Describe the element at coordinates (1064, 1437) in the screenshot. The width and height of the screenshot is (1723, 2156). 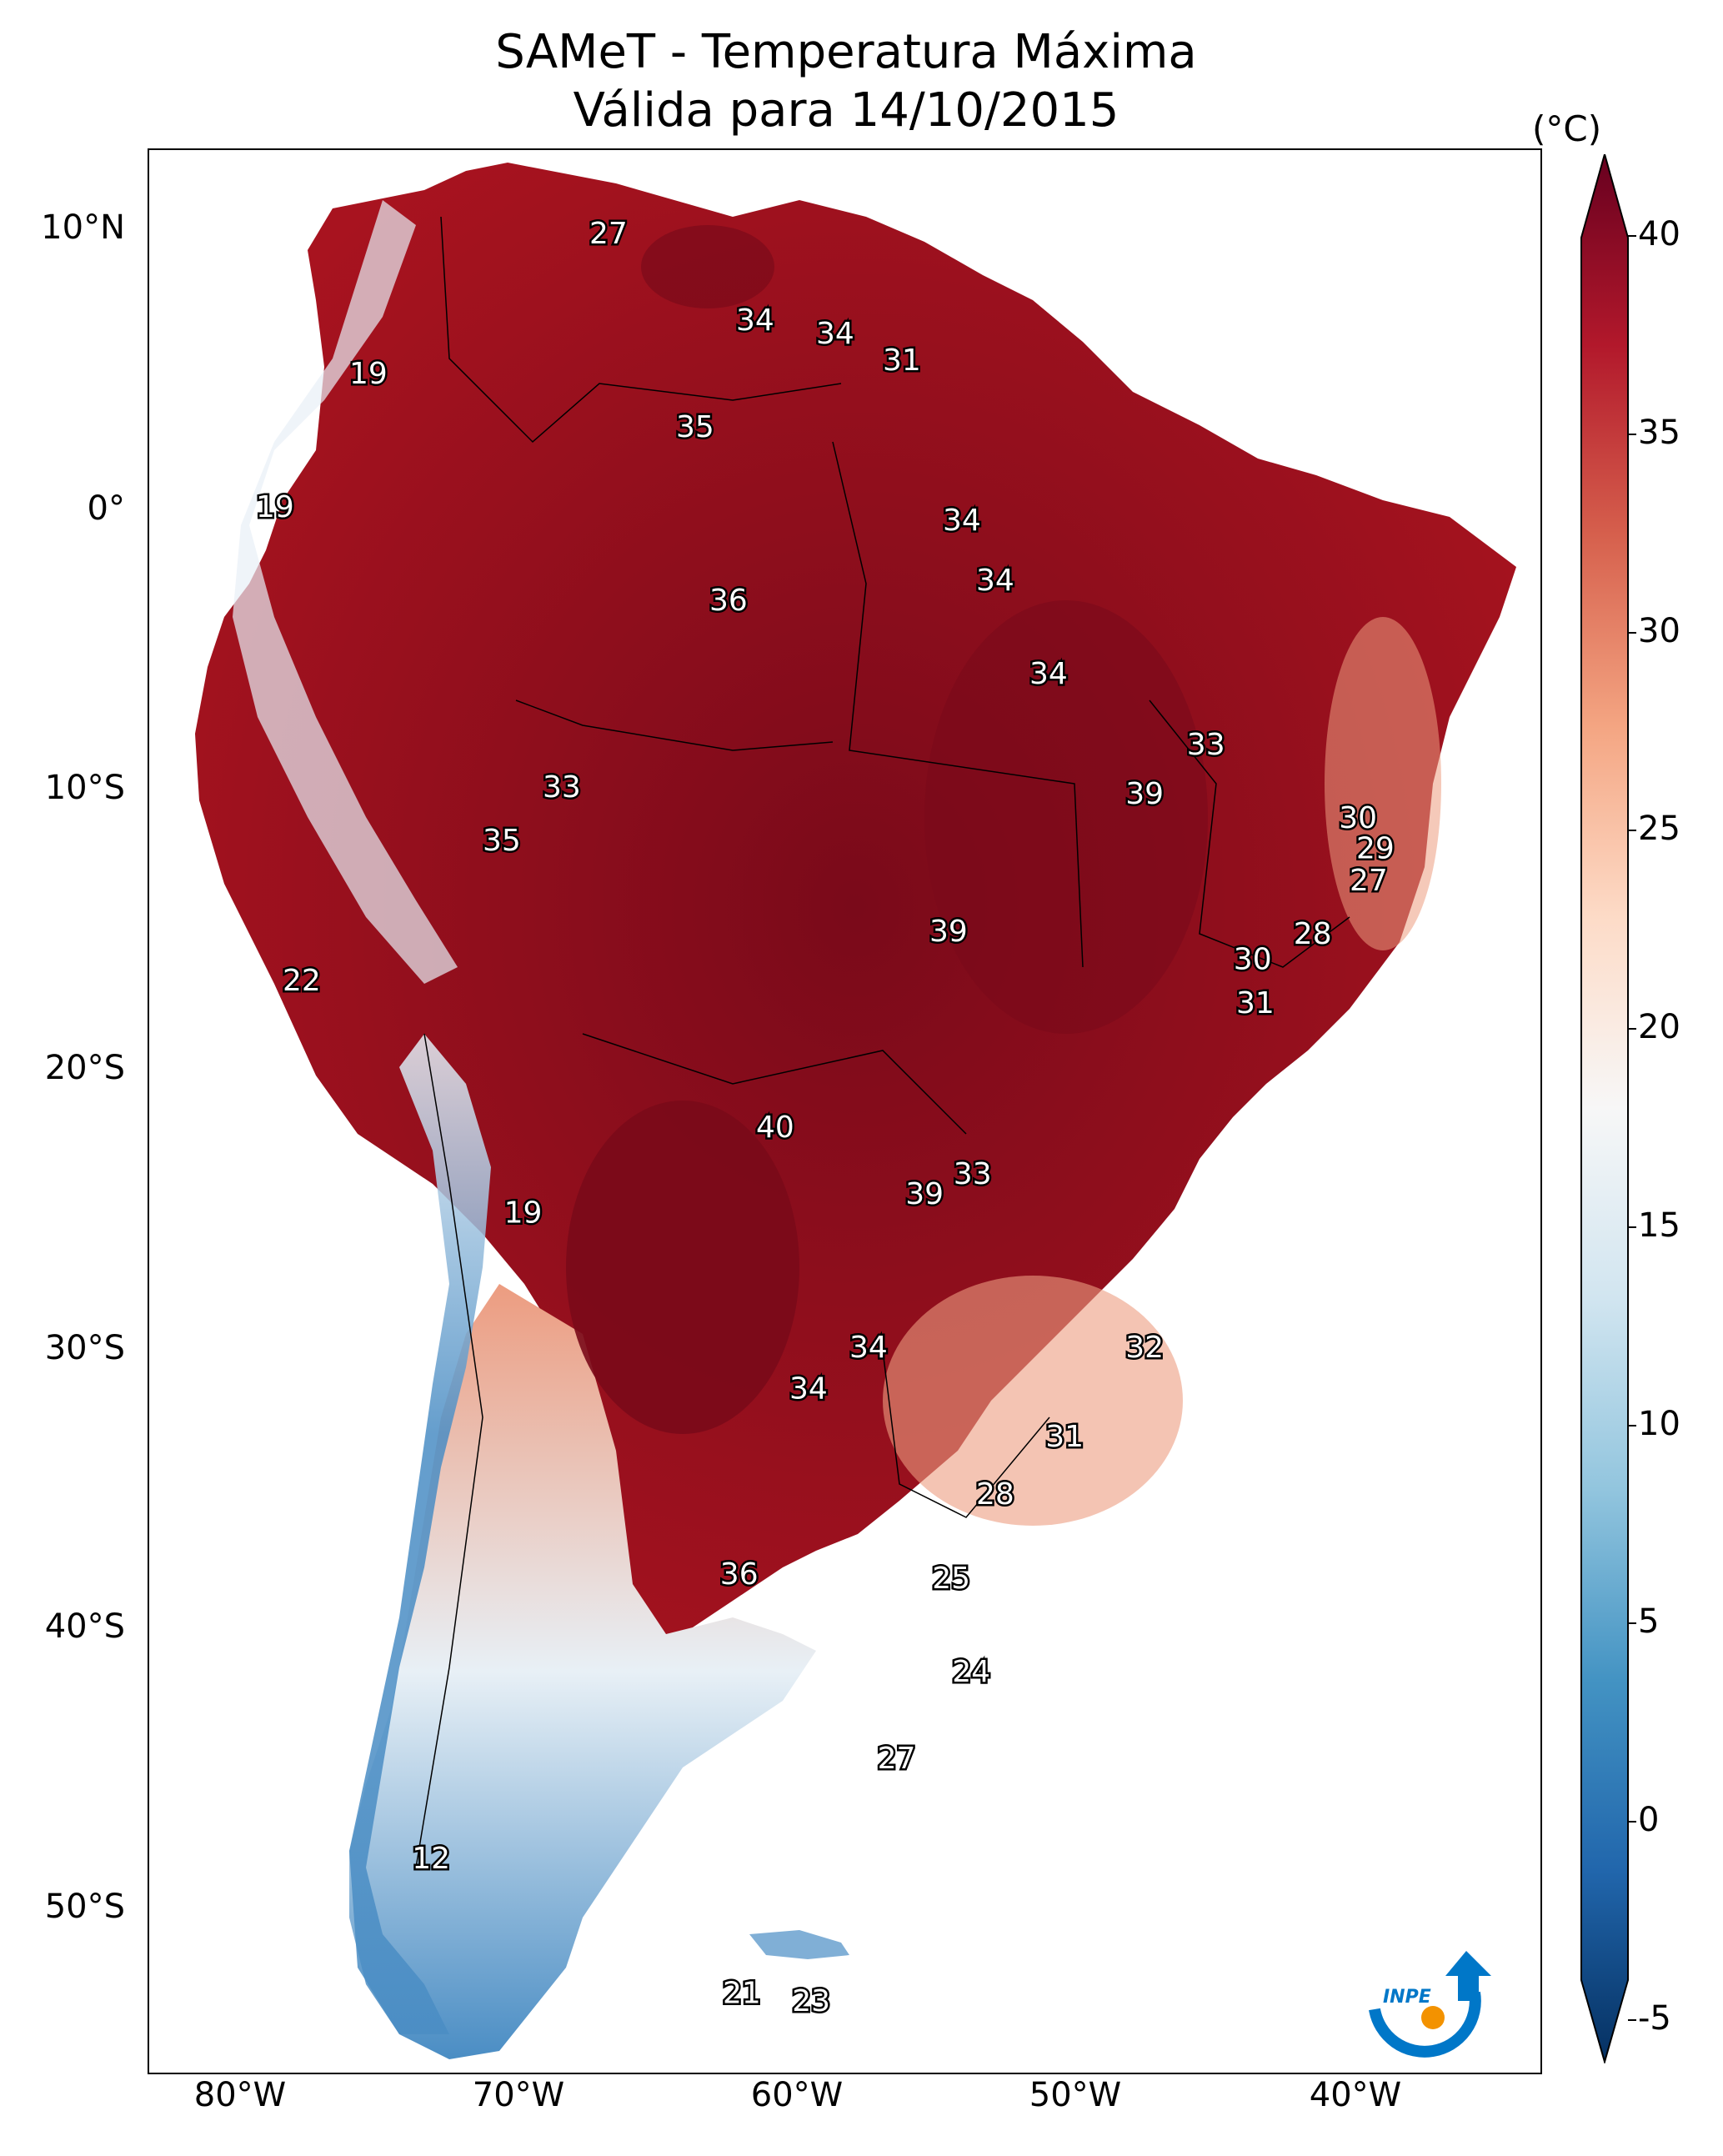
I see `station-label-31-rj: 31` at that location.